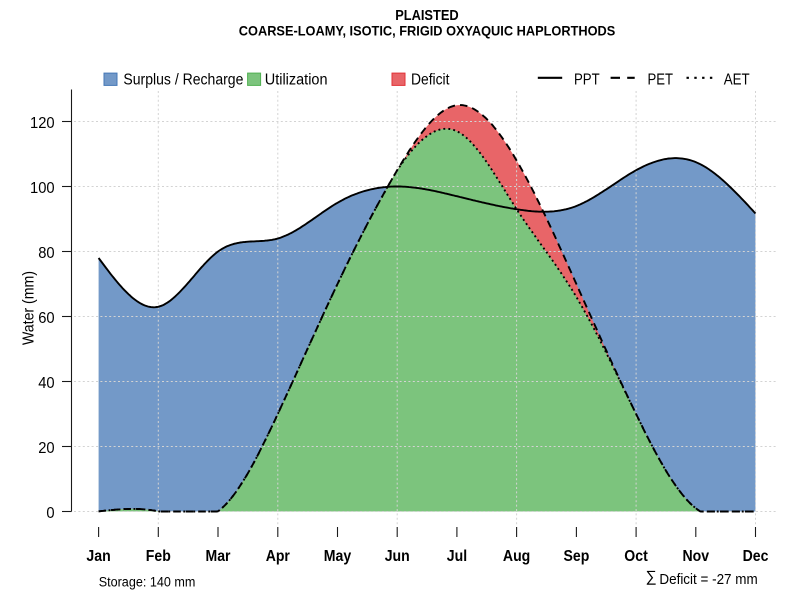  I want to click on svg-text: Aug, so click(516, 556).